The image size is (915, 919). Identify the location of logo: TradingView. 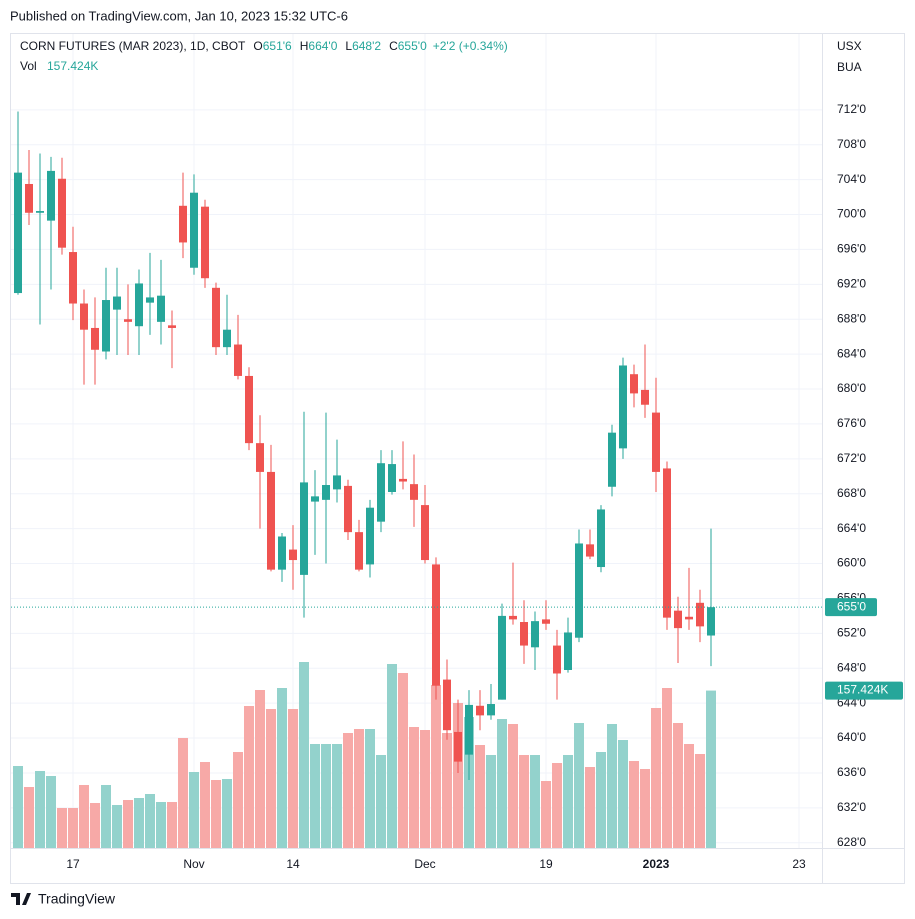
(63, 899).